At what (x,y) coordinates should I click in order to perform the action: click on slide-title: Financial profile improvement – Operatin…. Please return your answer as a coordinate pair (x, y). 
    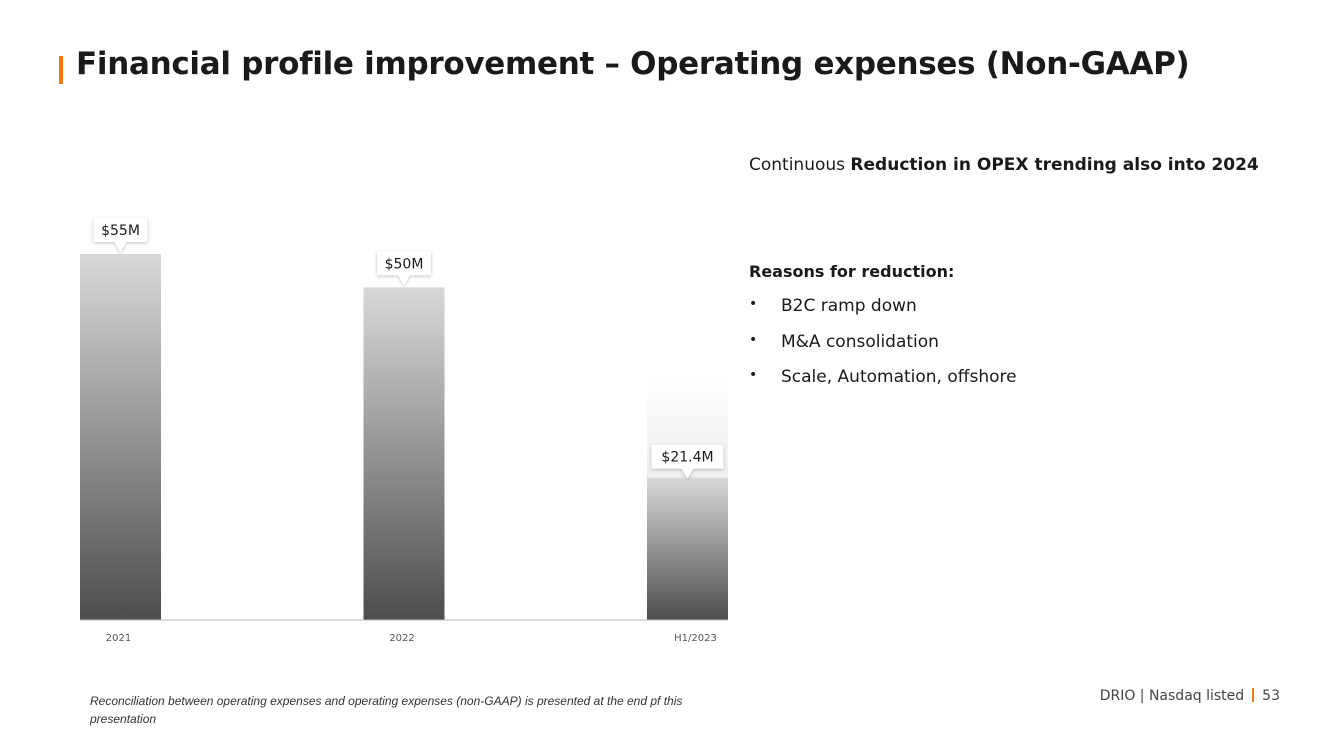
    Looking at the image, I should click on (633, 64).